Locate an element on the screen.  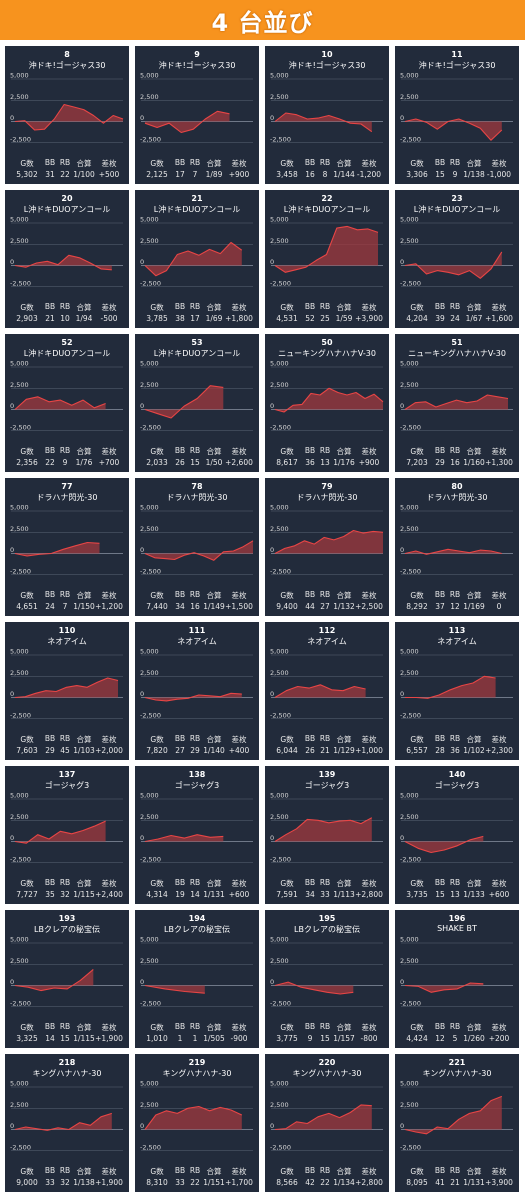
rb-value: 12 is located at coordinates (455, 606).